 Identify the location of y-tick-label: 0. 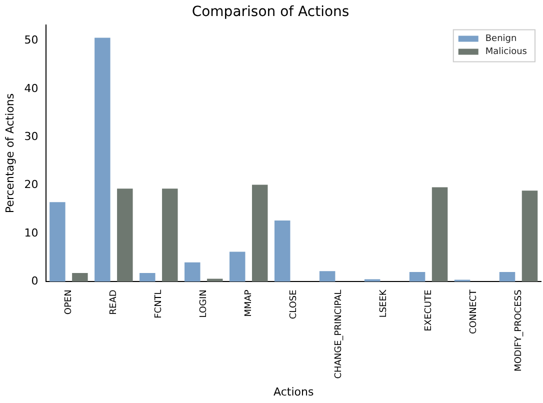
(34, 281).